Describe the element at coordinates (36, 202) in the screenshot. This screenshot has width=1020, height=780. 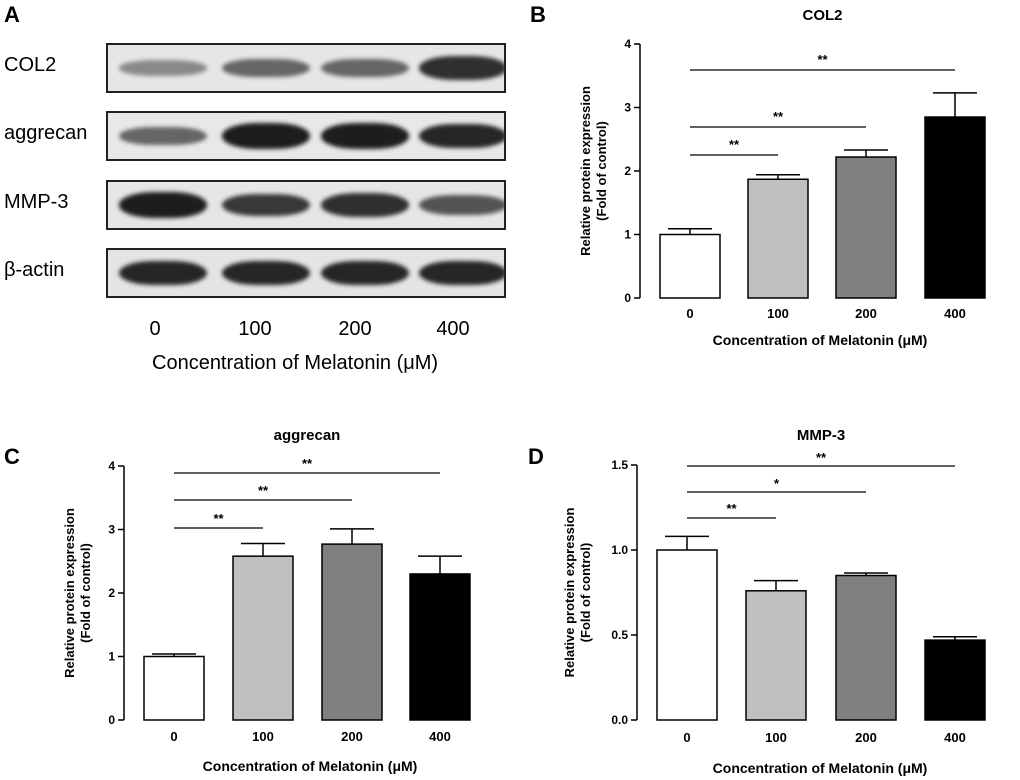
I see `wb-label-mmp3: MMP-3` at that location.